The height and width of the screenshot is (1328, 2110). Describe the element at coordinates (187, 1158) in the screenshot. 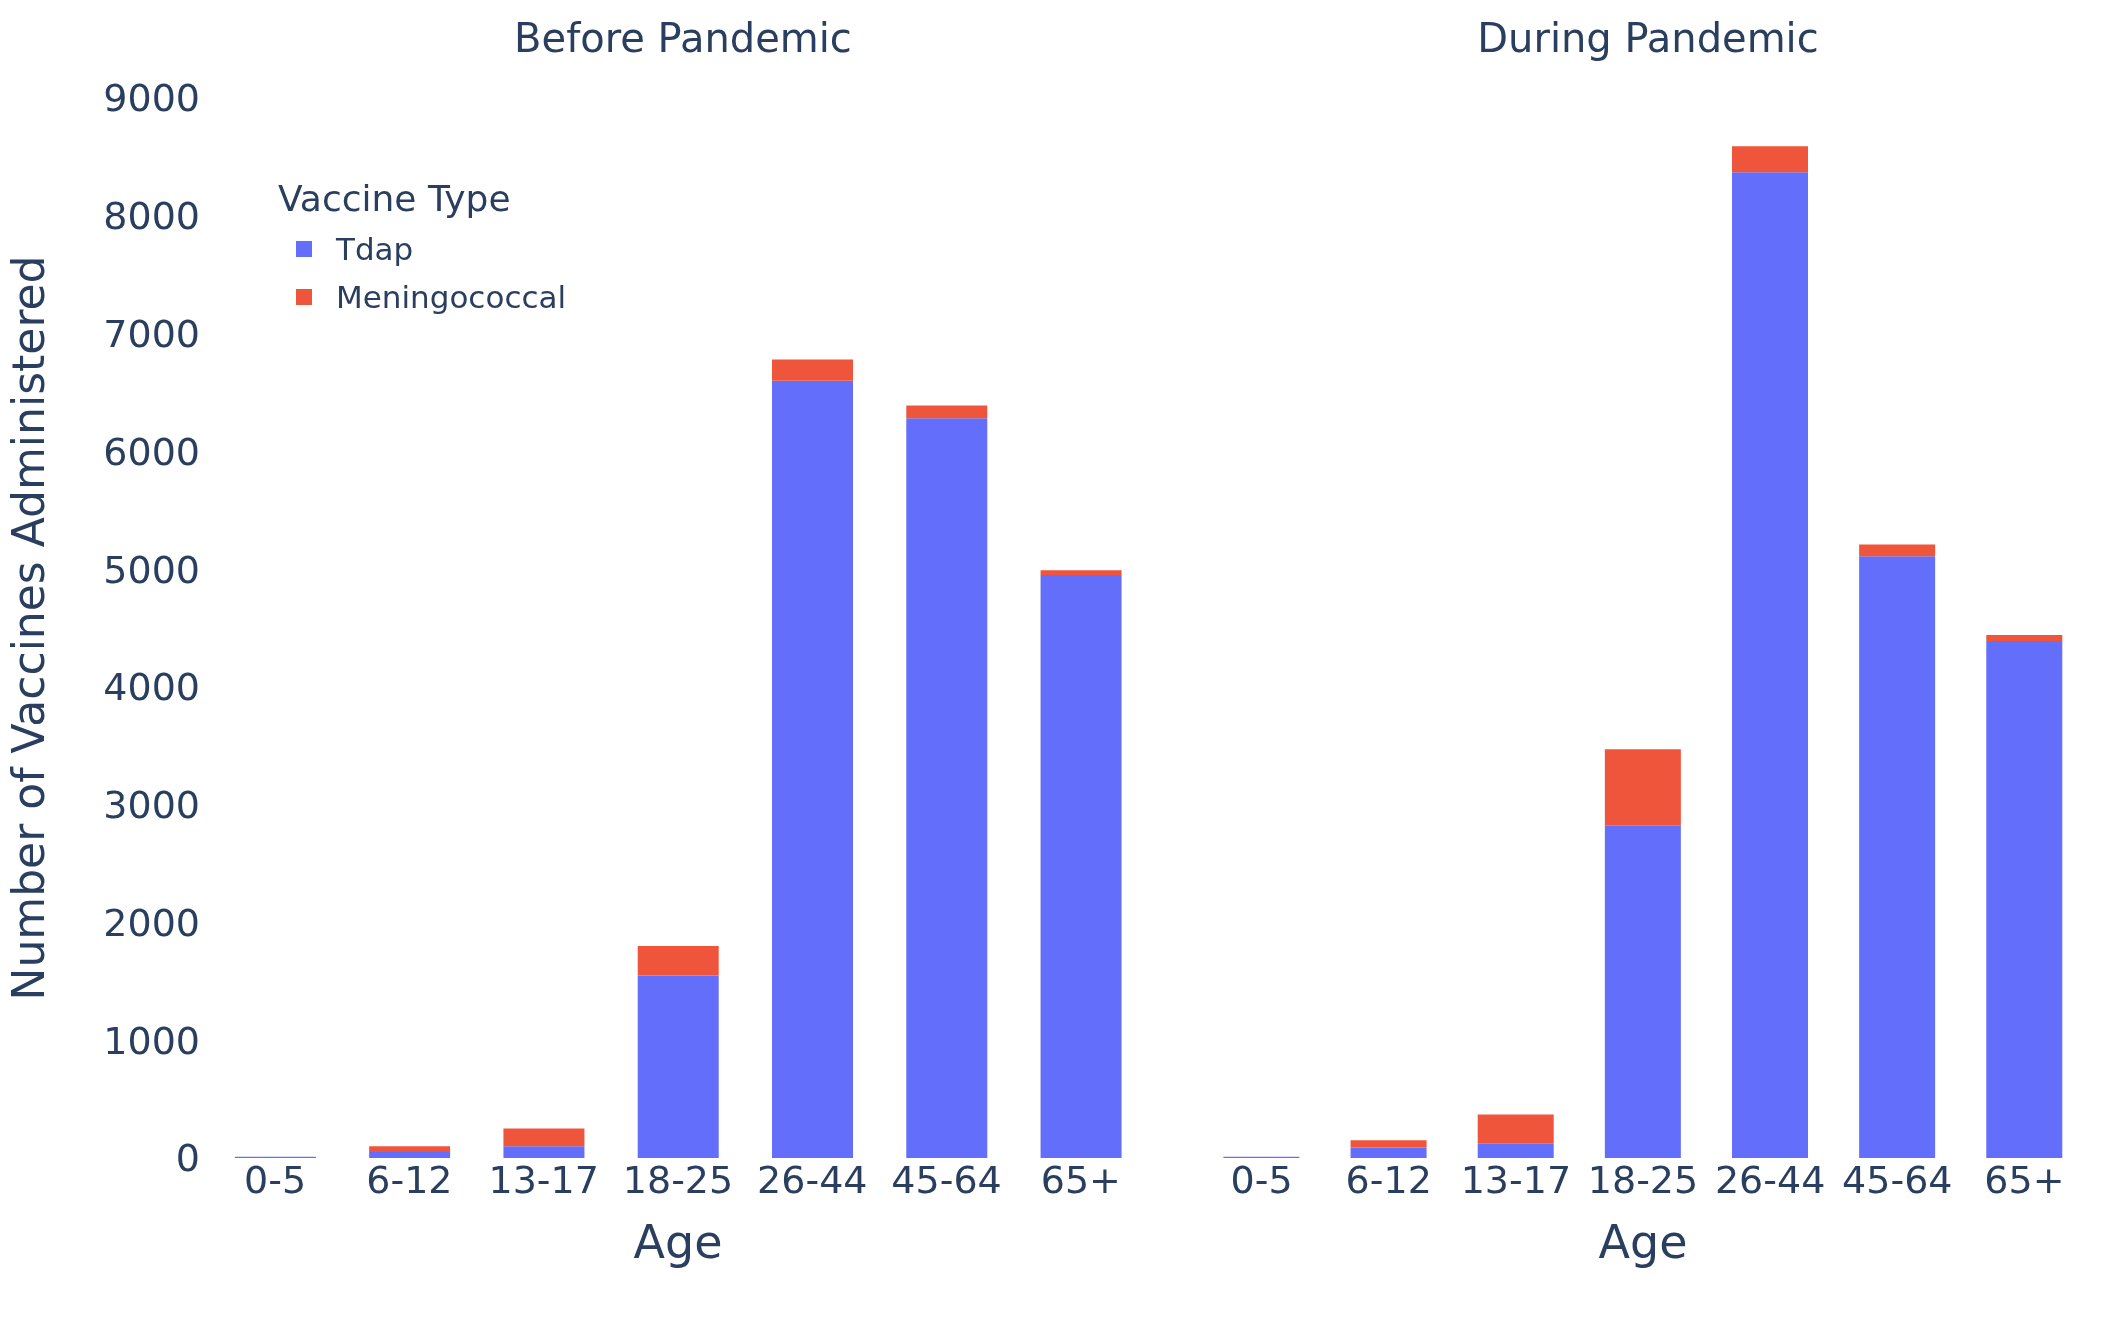

I see `y-tick-label: 0` at that location.